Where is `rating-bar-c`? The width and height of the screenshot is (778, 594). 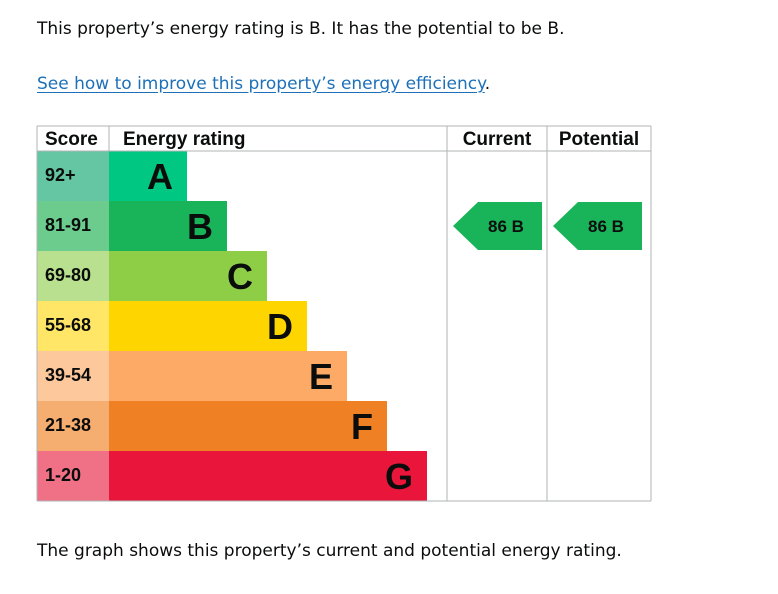
rating-bar-c is located at coordinates (188, 276).